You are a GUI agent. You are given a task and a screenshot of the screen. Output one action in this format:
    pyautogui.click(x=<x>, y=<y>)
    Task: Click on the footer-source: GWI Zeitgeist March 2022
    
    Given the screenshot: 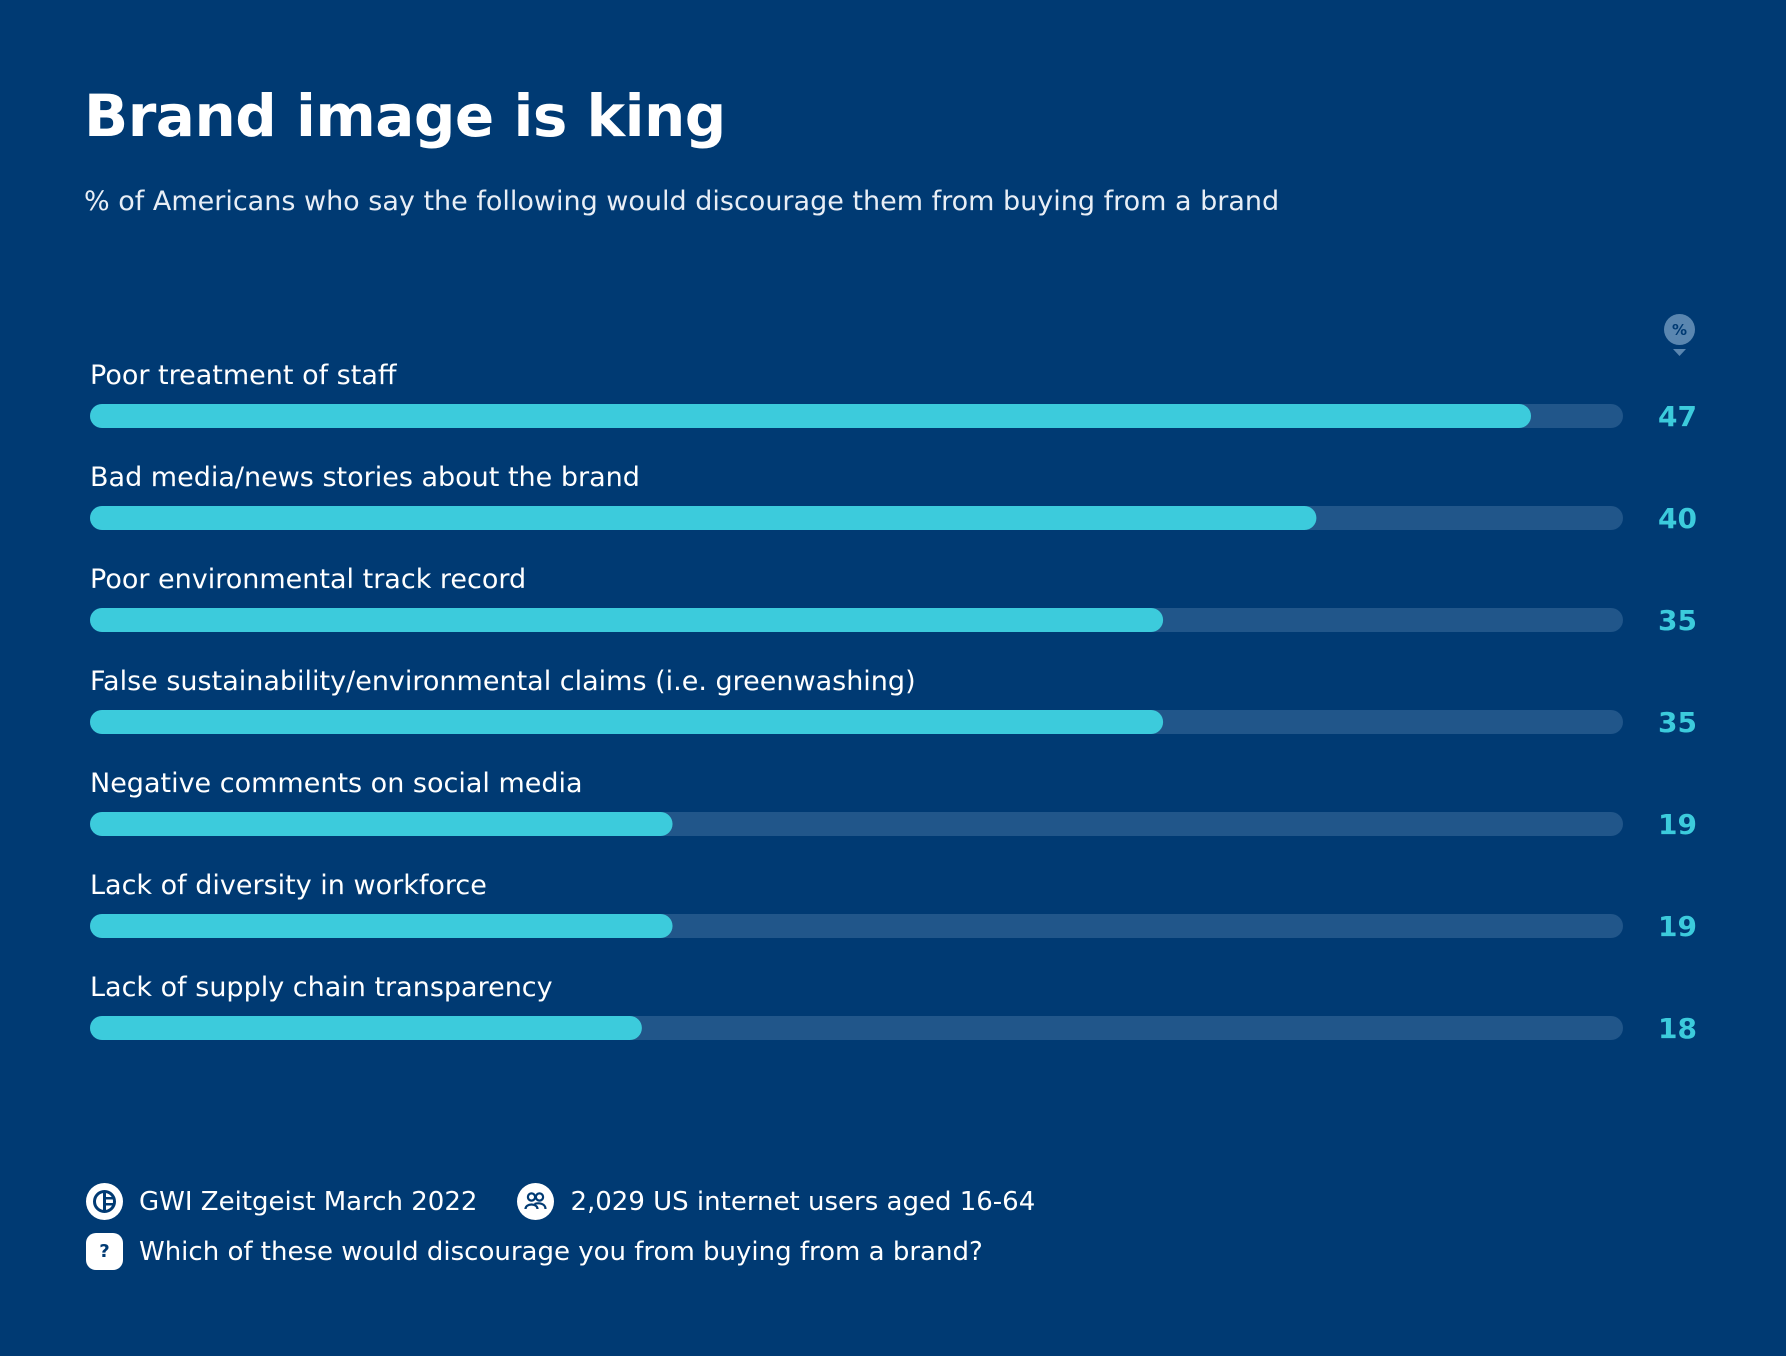 What is the action you would take?
    pyautogui.click(x=308, y=1201)
    